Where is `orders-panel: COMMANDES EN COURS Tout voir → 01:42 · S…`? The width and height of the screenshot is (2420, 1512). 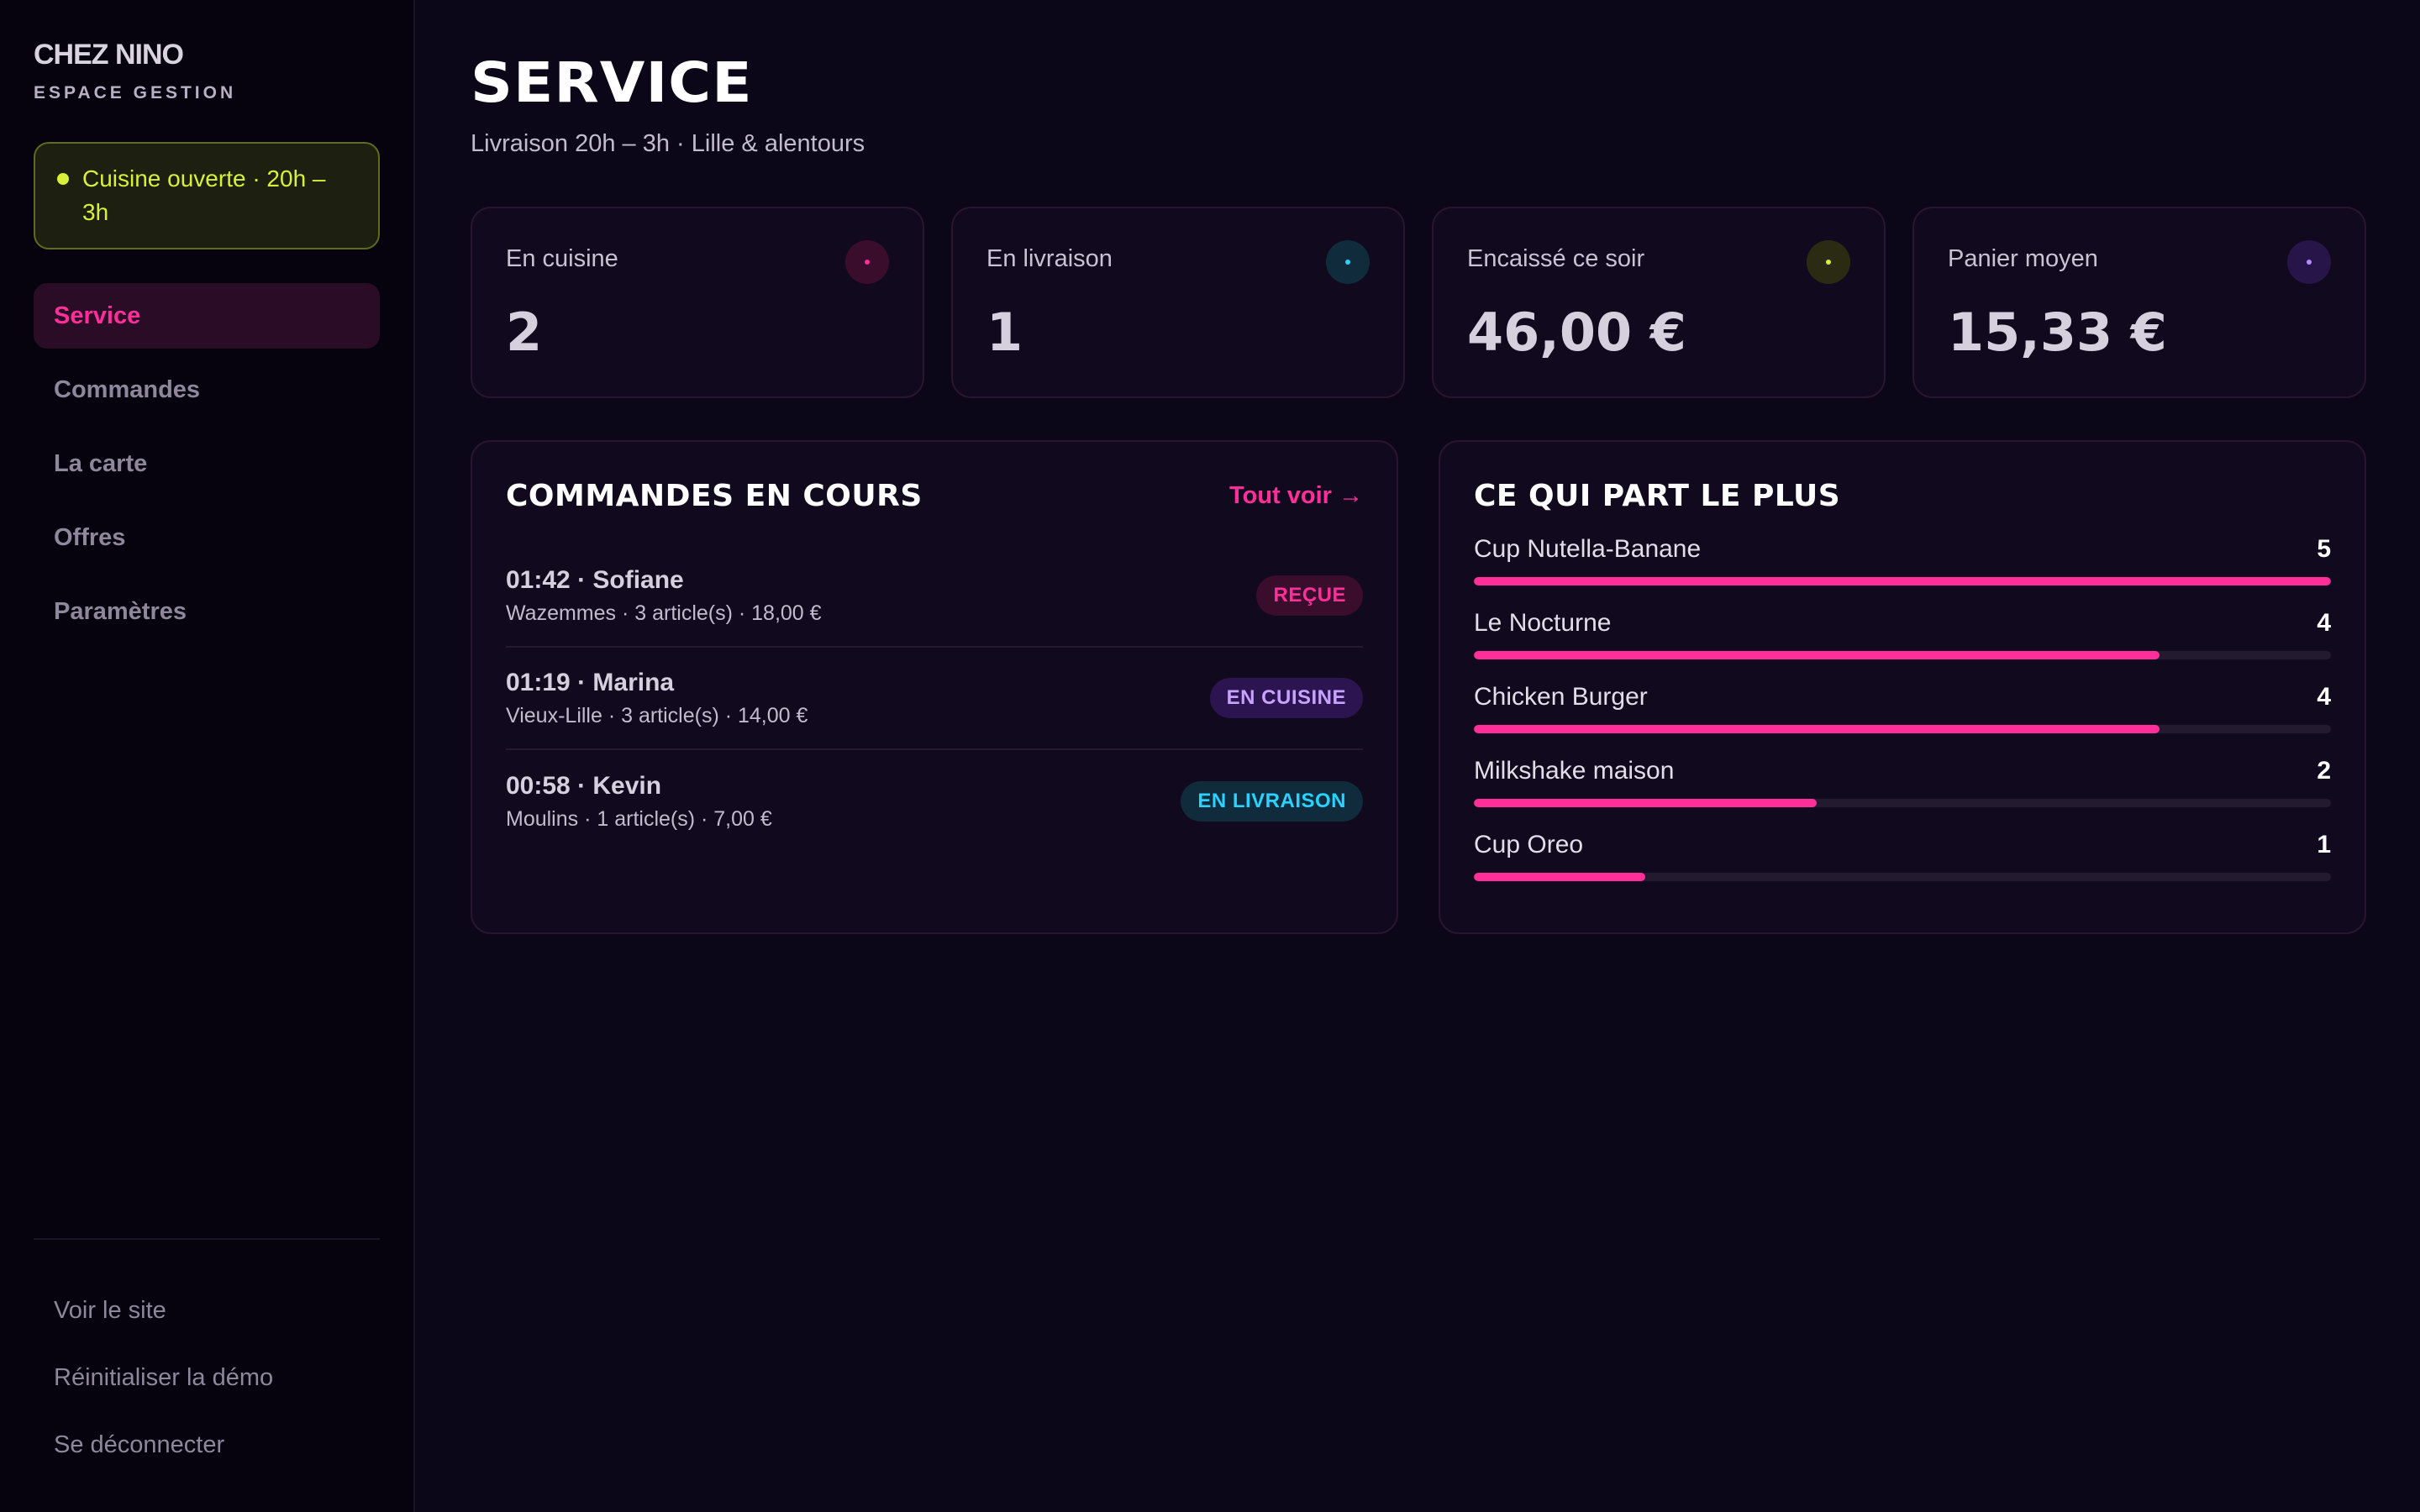 orders-panel: COMMANDES EN COURS Tout voir → 01:42 · S… is located at coordinates (934, 687).